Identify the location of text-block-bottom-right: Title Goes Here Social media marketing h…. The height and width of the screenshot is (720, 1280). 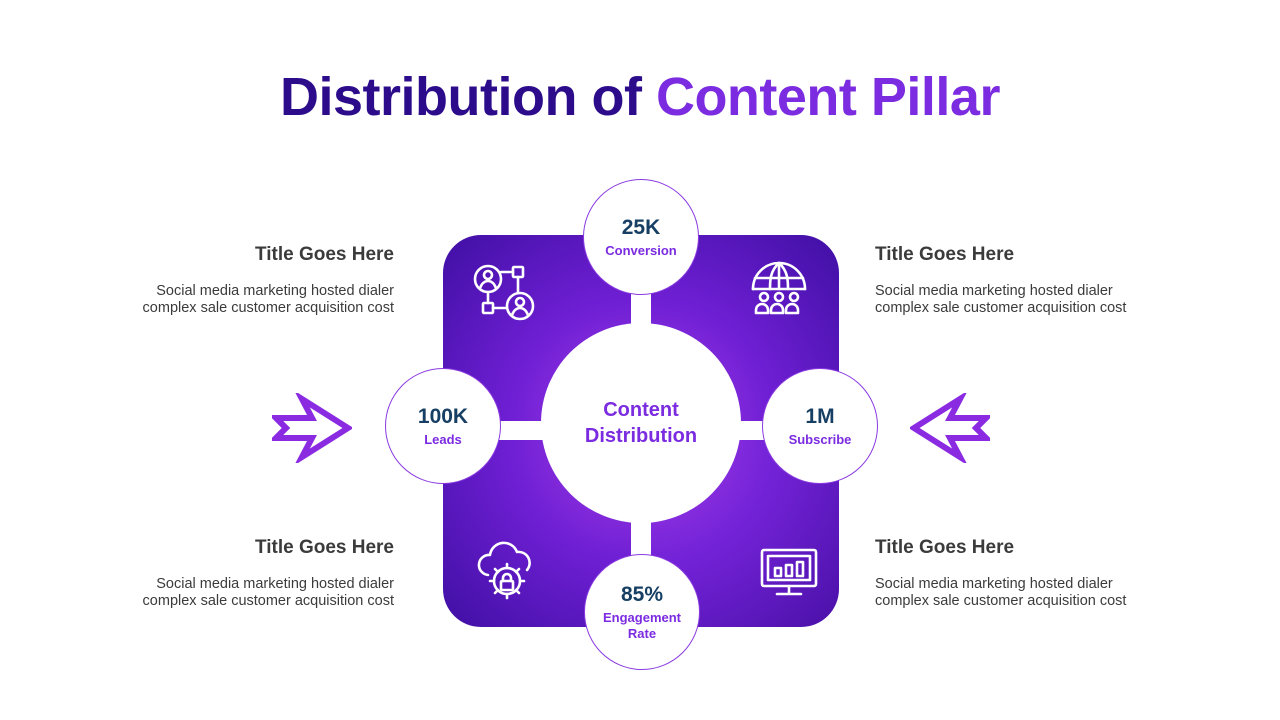
(1040, 573).